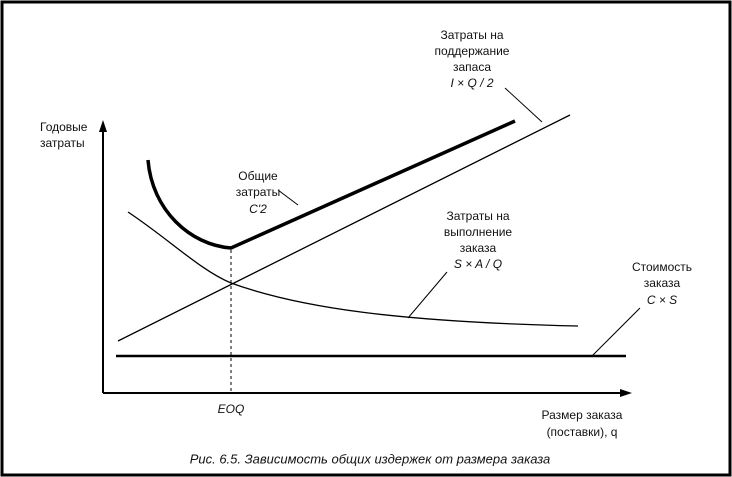 The height and width of the screenshot is (477, 732). I want to click on x-arrow, so click(626, 393).